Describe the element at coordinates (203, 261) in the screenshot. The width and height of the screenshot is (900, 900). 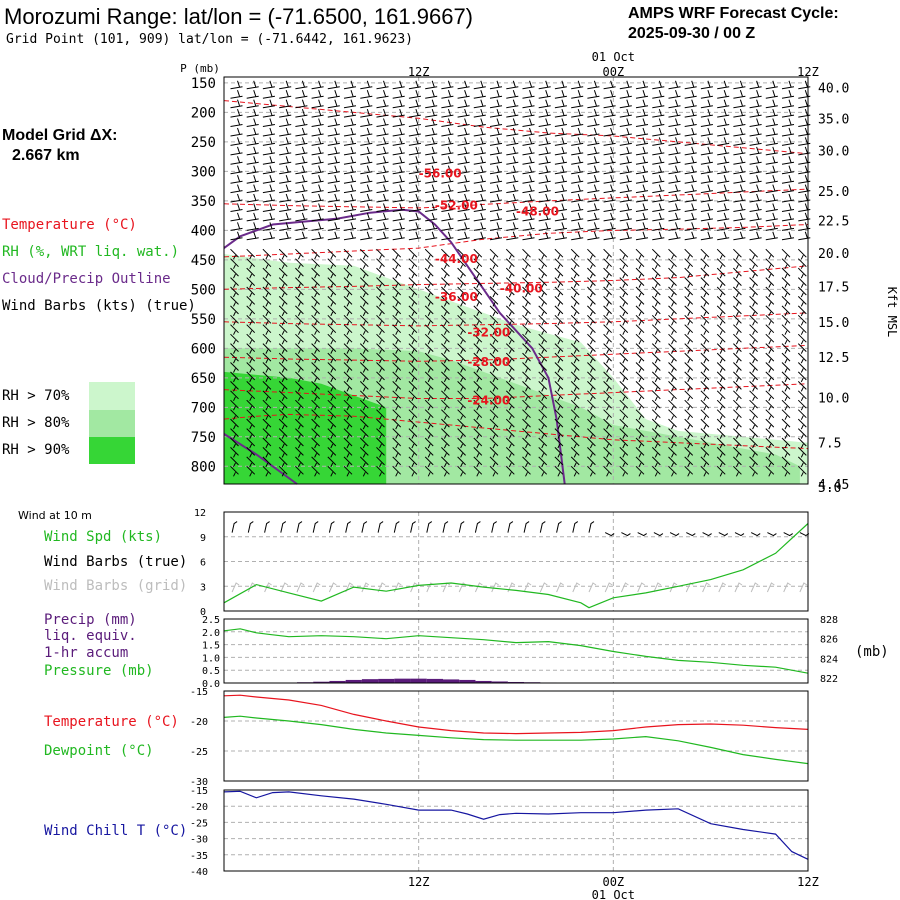
I see `pressure-tick-label: 450` at that location.